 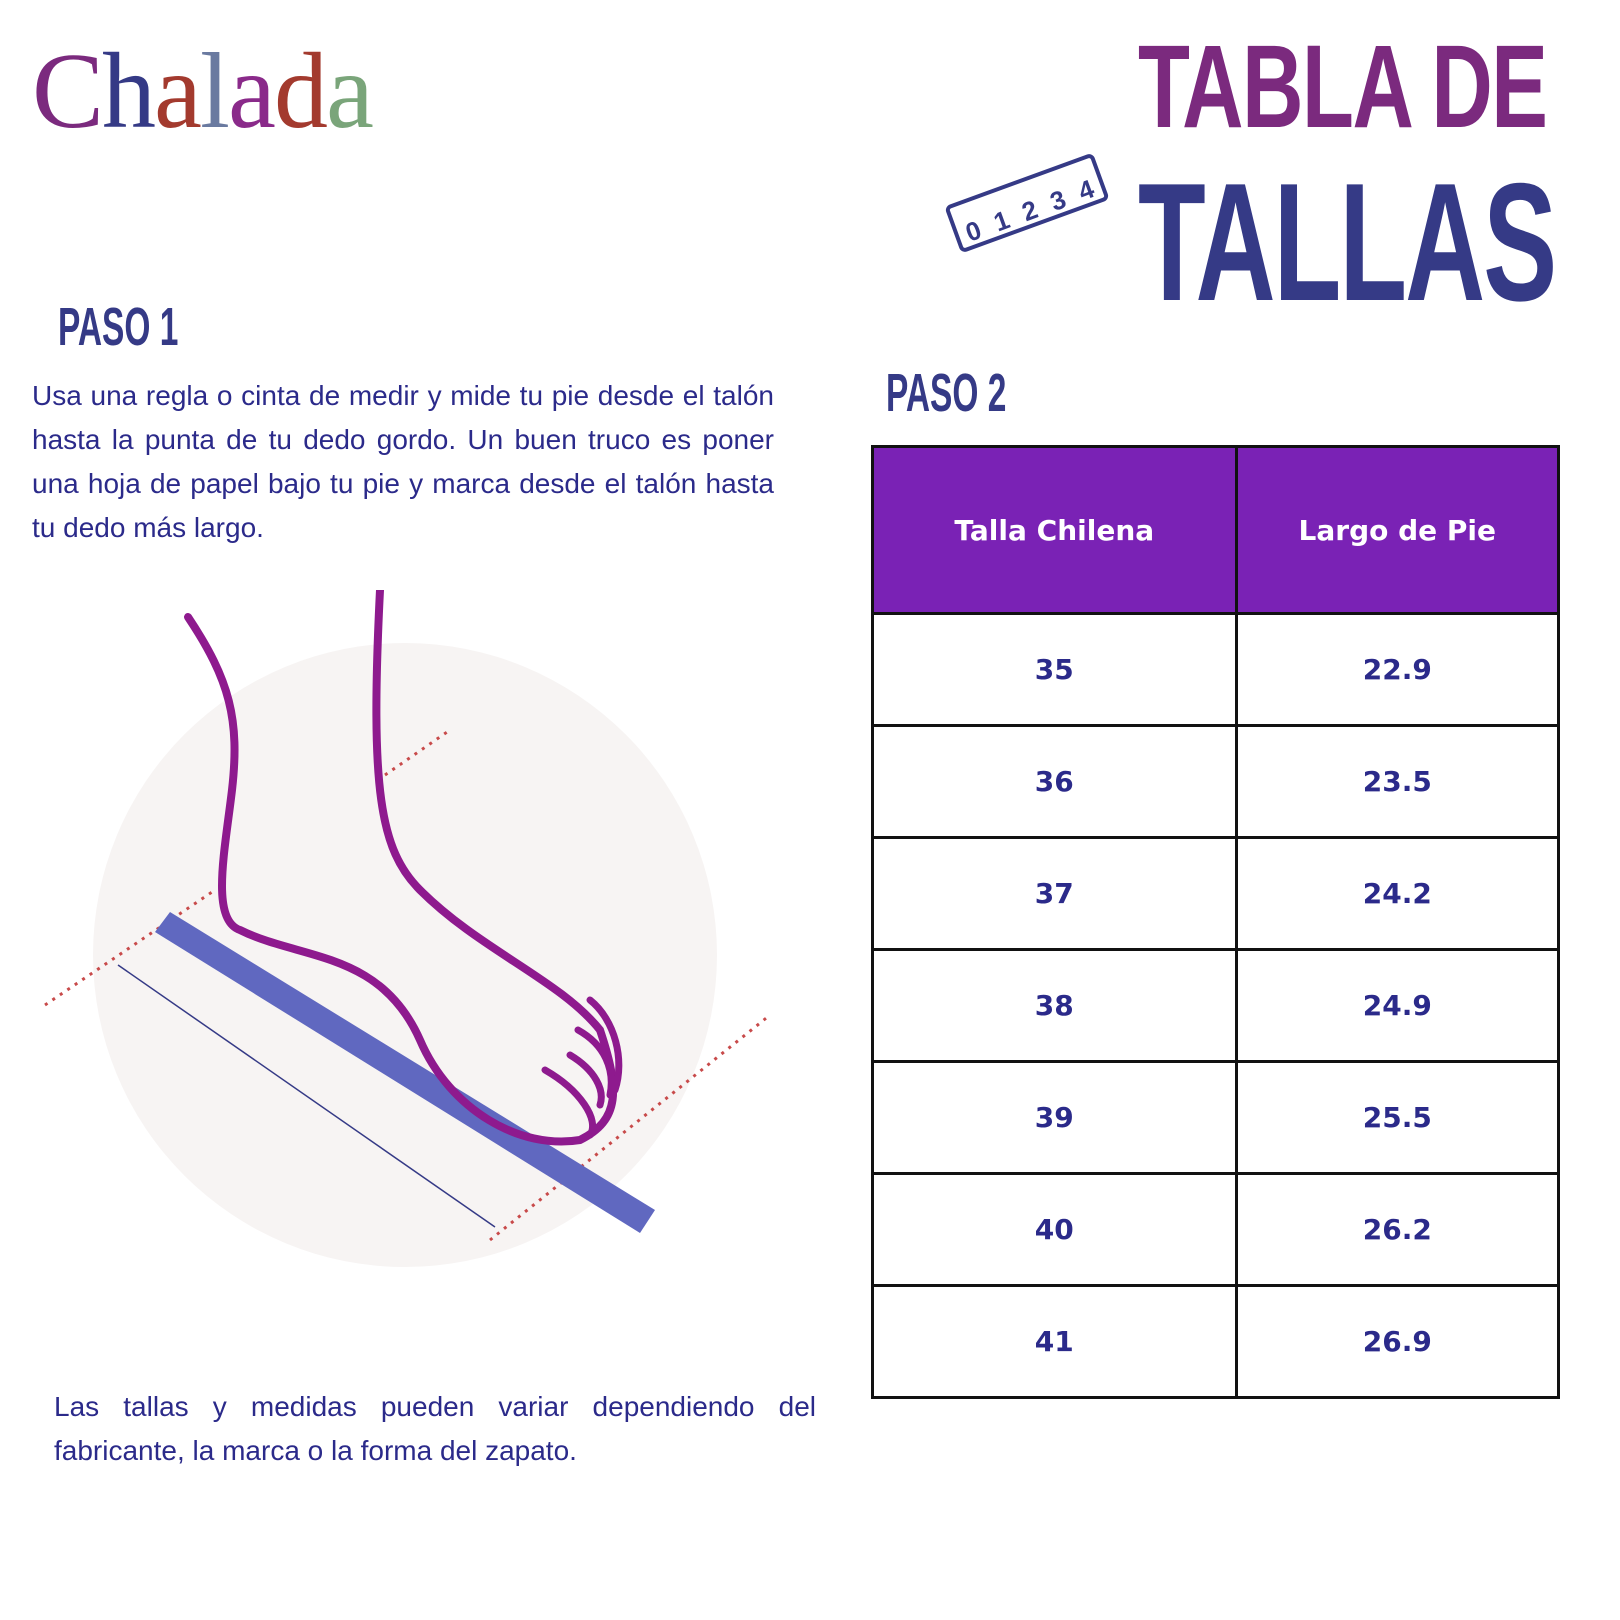 What do you see at coordinates (1397, 1229) in the screenshot?
I see `foot-length-cell: 26.2` at bounding box center [1397, 1229].